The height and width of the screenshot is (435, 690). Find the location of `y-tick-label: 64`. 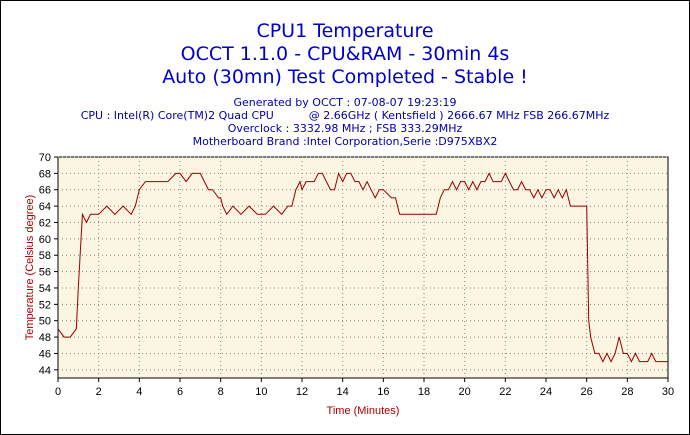

y-tick-label: 64 is located at coordinates (45, 207).